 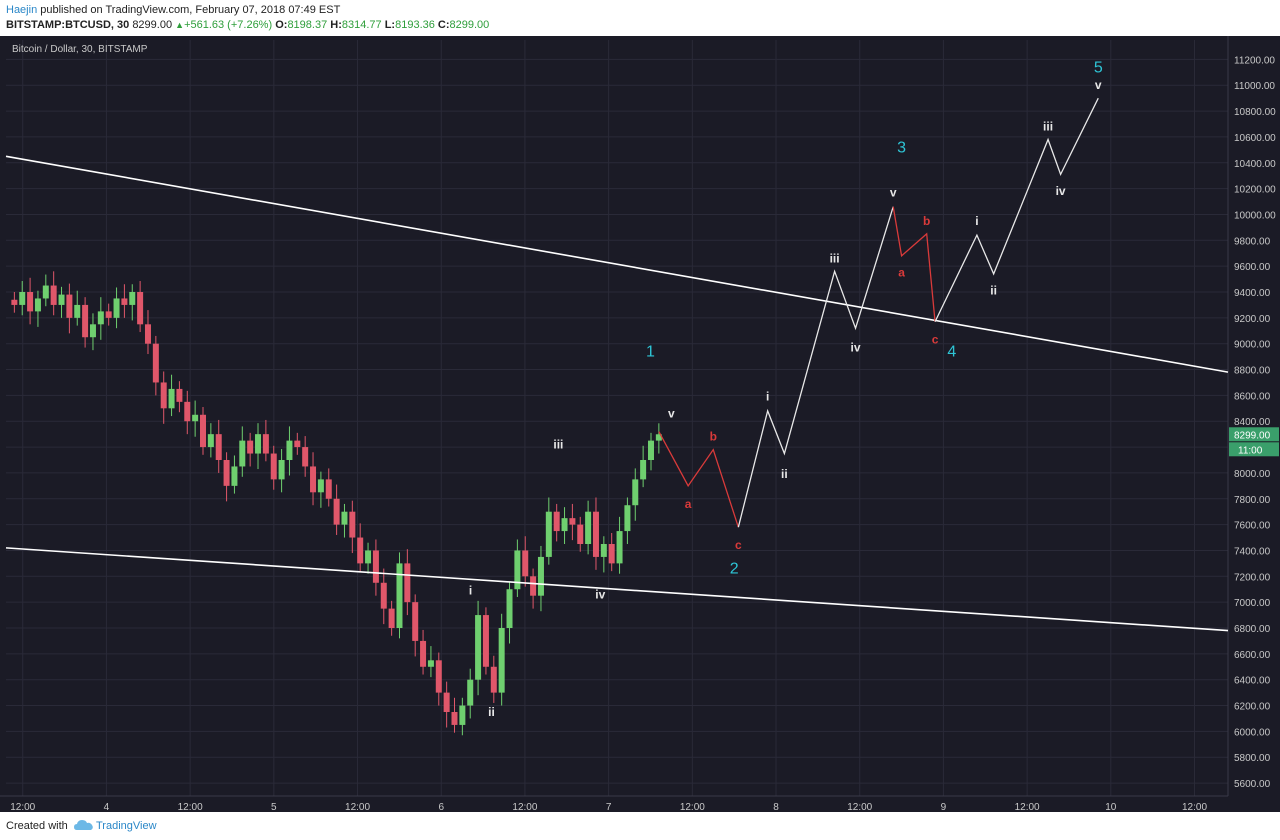 I want to click on price-tick-label: 6600.00, so click(x=1252, y=655).